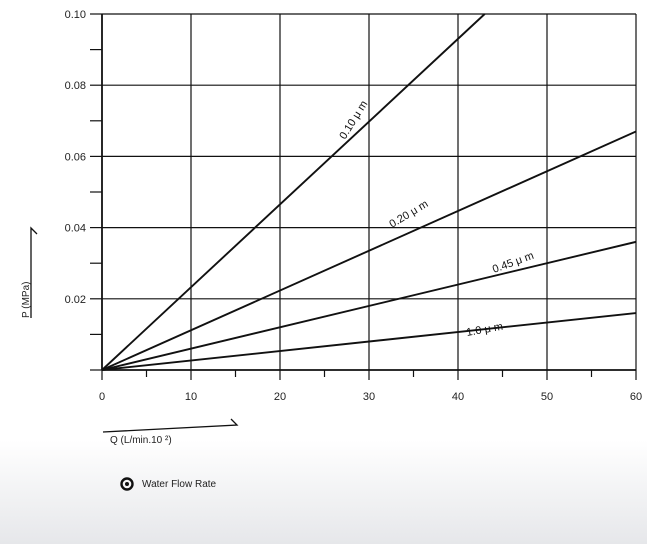 The image size is (647, 544). What do you see at coordinates (280, 397) in the screenshot?
I see `x-tick-label: 20` at bounding box center [280, 397].